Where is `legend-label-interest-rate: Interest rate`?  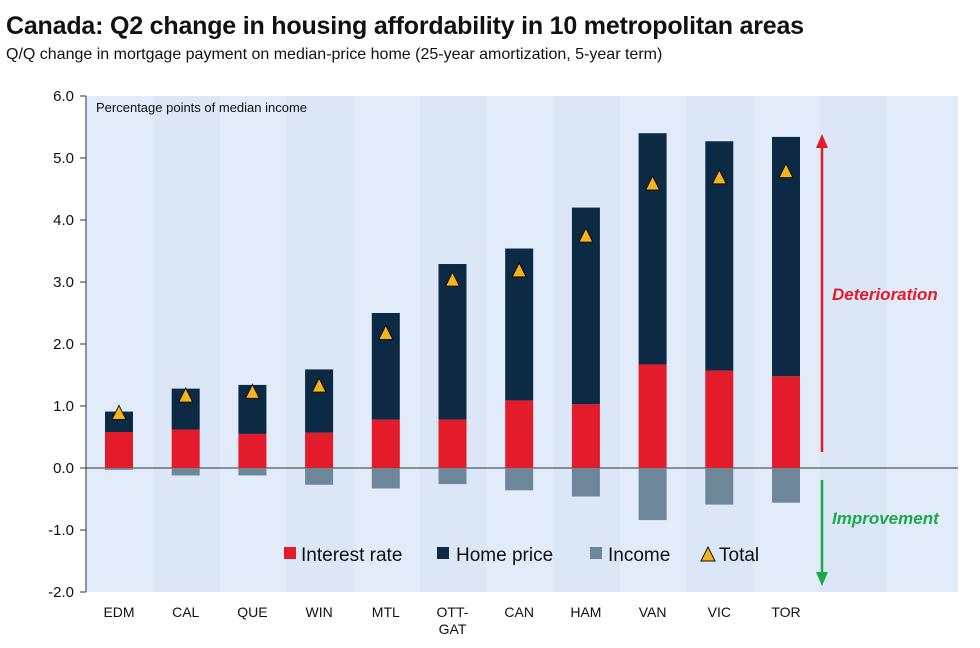
legend-label-interest-rate: Interest rate is located at coordinates (351, 555).